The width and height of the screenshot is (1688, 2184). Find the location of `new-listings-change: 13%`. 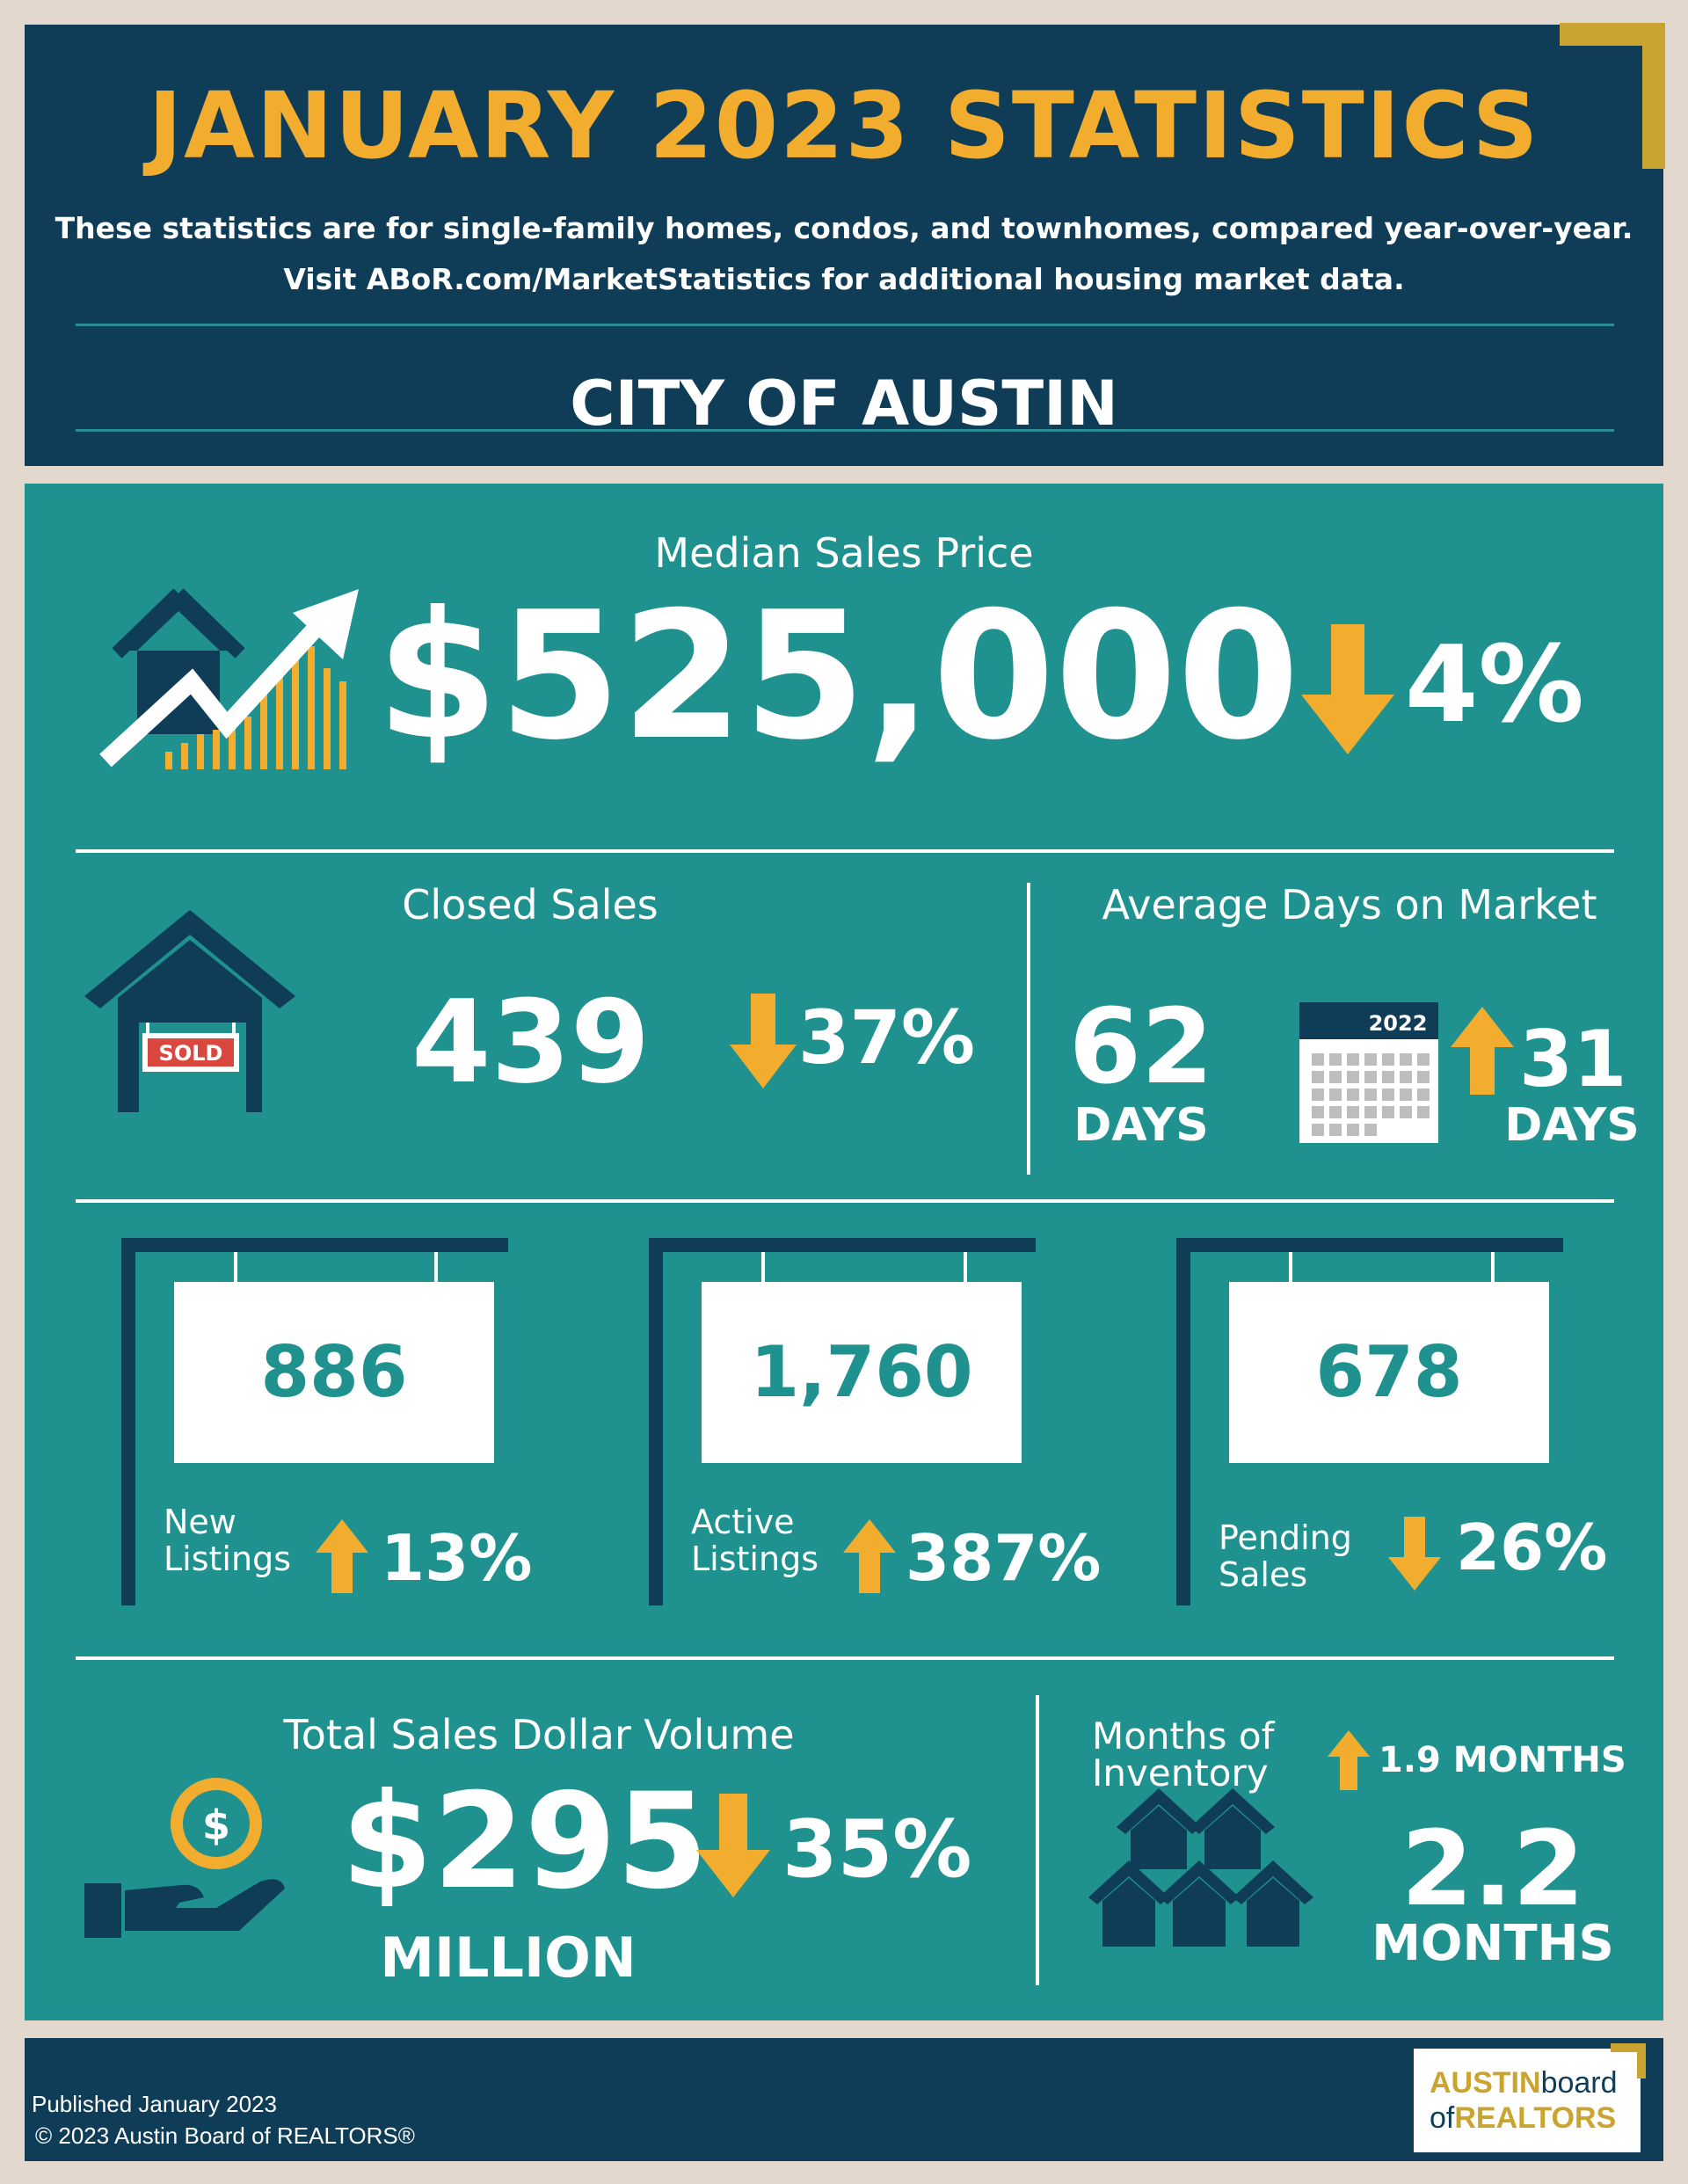

new-listings-change: 13% is located at coordinates (457, 1558).